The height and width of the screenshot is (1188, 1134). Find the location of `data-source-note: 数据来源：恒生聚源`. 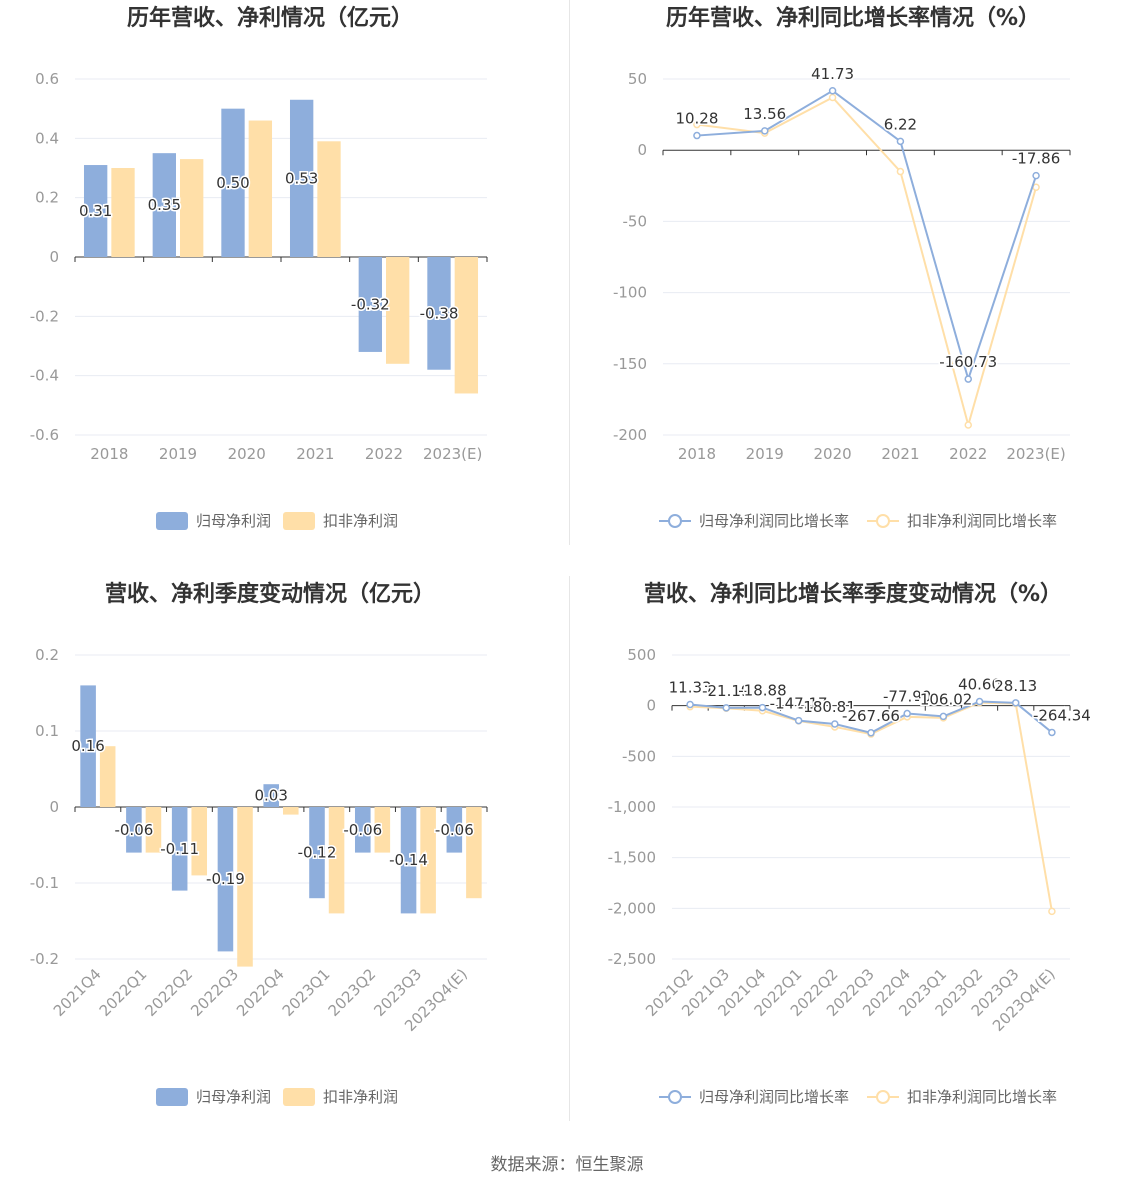

data-source-note: 数据来源：恒生聚源 is located at coordinates (567, 1165).